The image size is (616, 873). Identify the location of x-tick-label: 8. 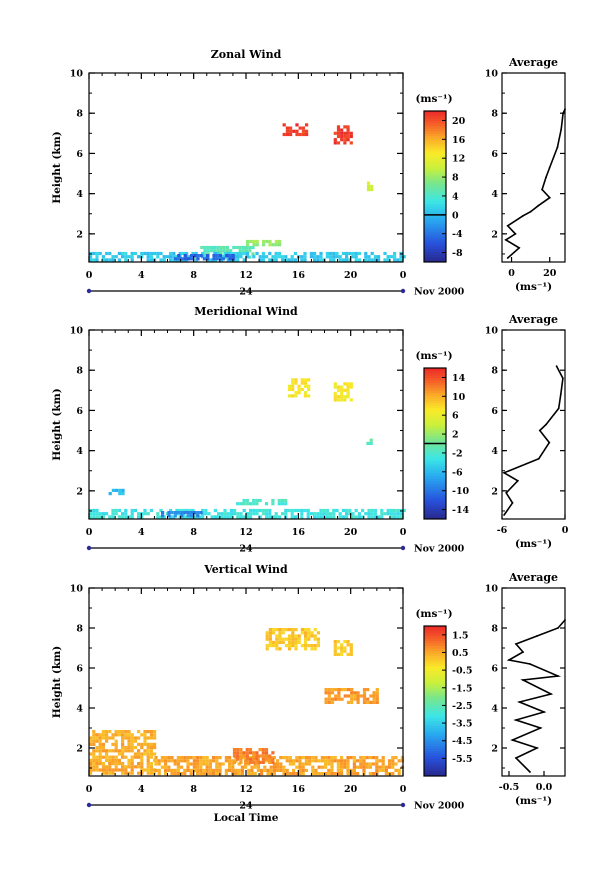
(193, 275).